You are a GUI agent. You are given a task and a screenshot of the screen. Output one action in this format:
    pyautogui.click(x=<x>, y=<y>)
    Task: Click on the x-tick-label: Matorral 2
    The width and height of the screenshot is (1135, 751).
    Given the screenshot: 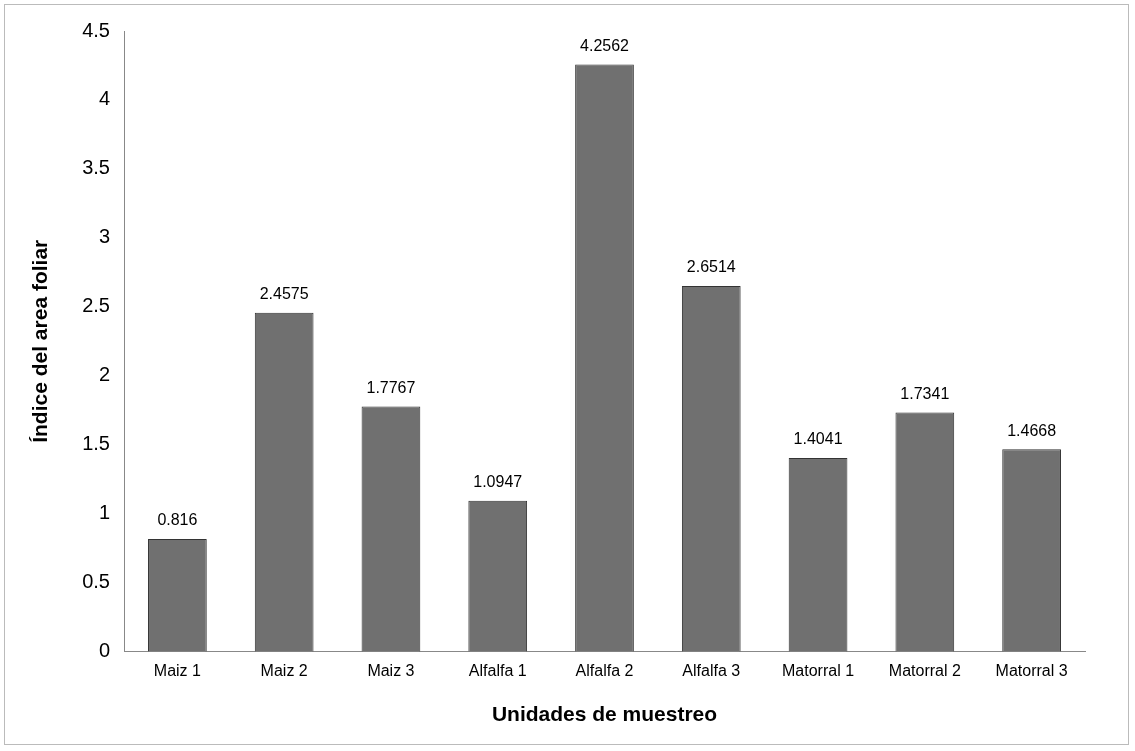 What is the action you would take?
    pyautogui.click(x=924, y=670)
    